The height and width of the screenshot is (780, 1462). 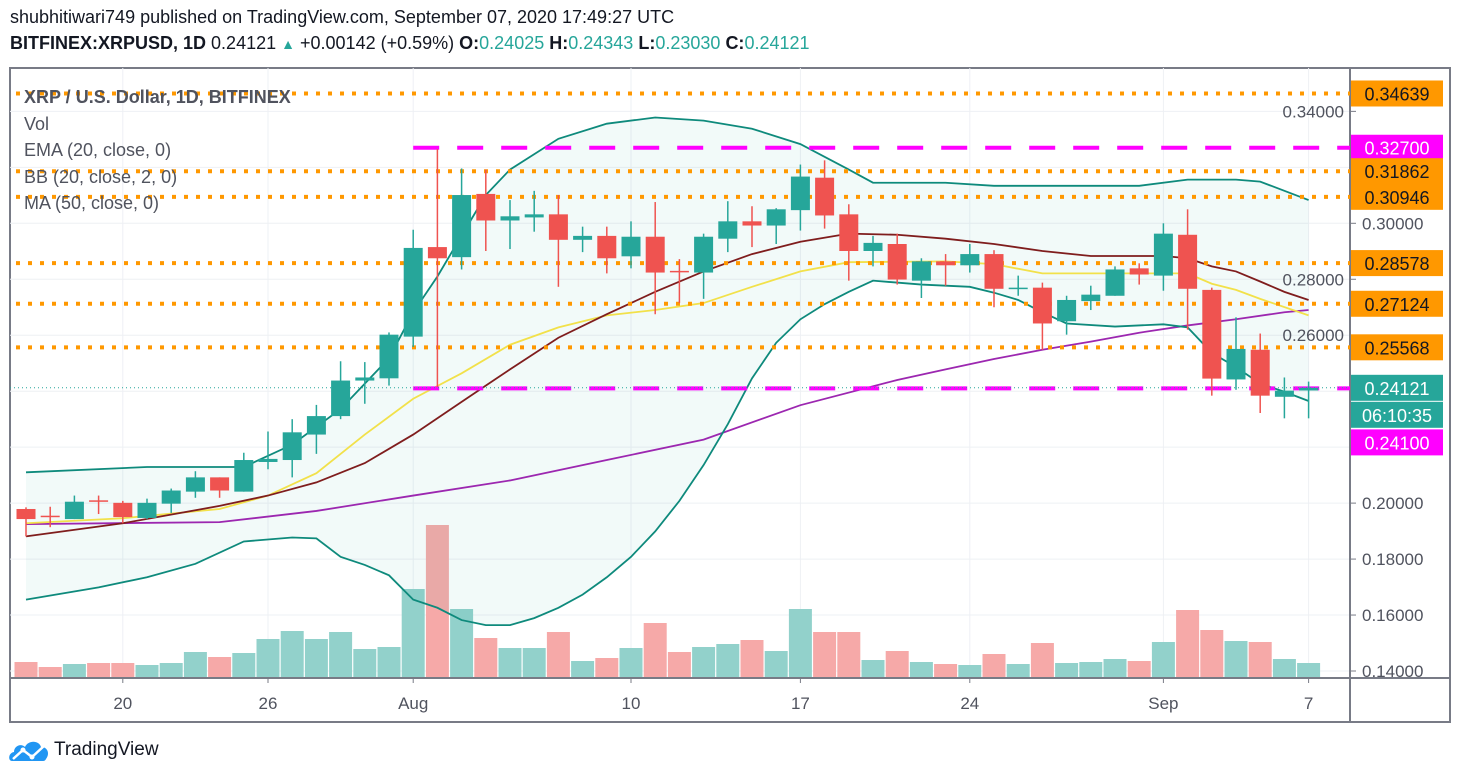 What do you see at coordinates (647, 43) in the screenshot?
I see `low-label: L:` at bounding box center [647, 43].